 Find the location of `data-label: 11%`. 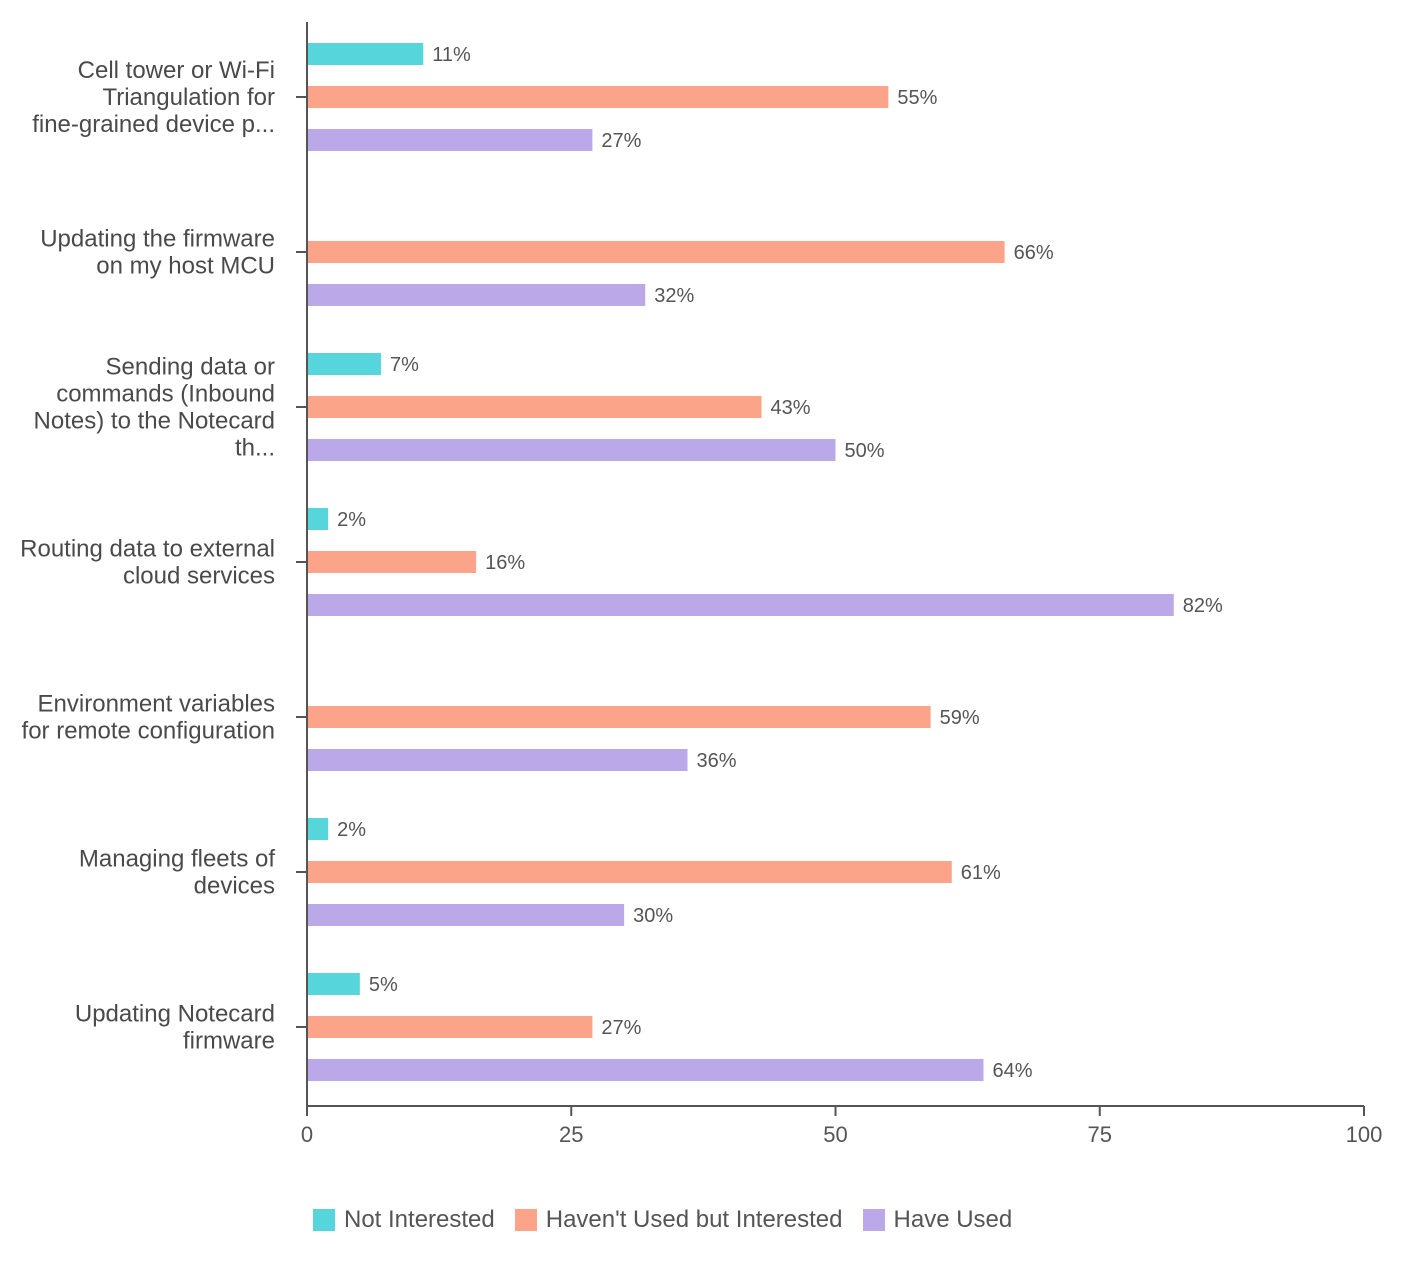

data-label: 11% is located at coordinates (451, 55).